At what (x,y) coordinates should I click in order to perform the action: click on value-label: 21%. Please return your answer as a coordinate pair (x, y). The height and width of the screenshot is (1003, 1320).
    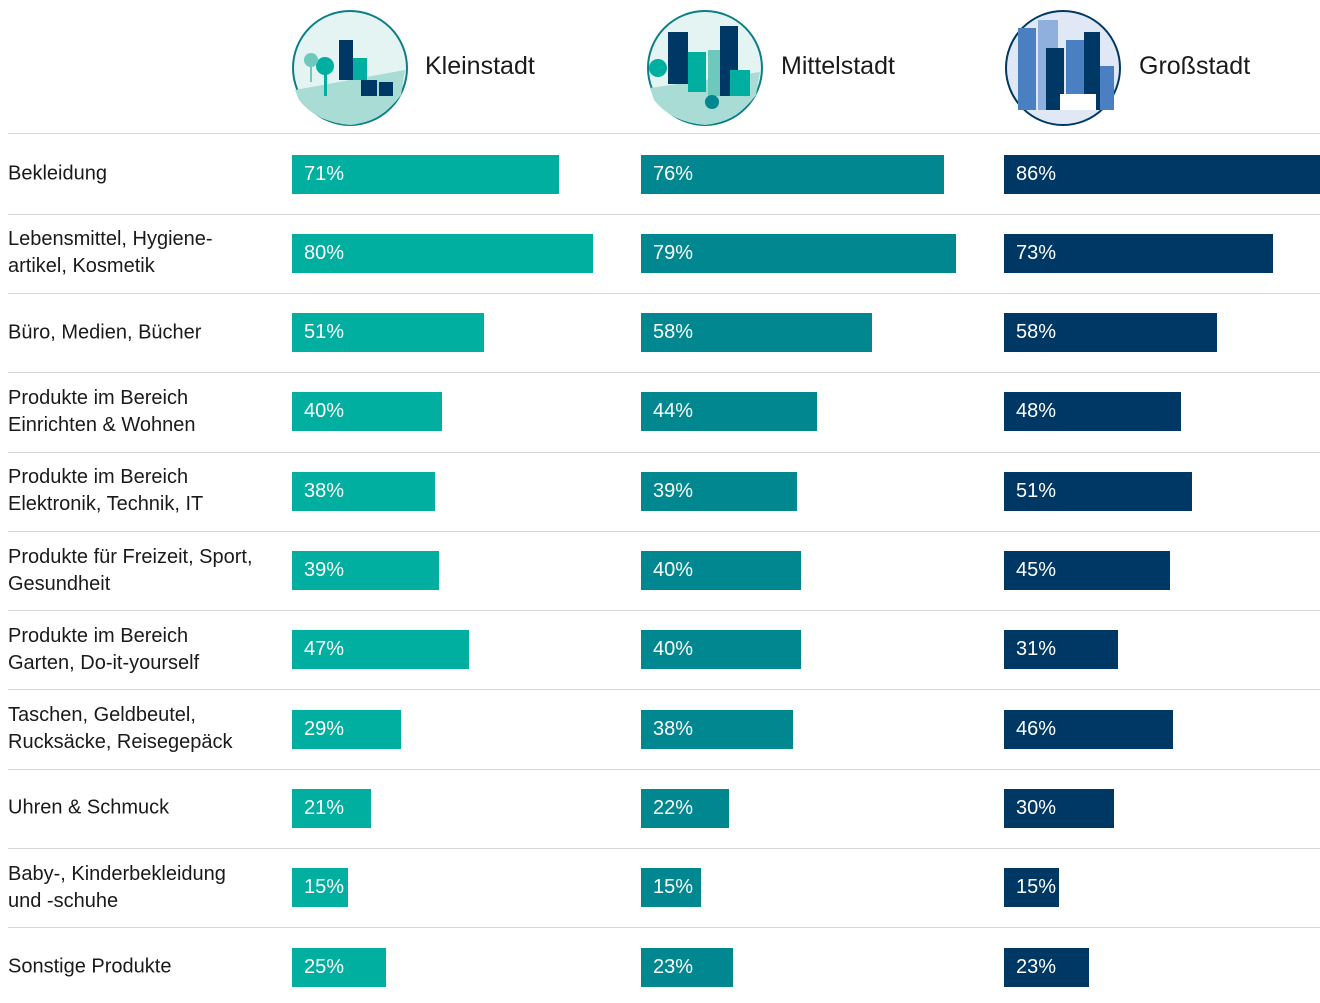
    Looking at the image, I should click on (324, 807).